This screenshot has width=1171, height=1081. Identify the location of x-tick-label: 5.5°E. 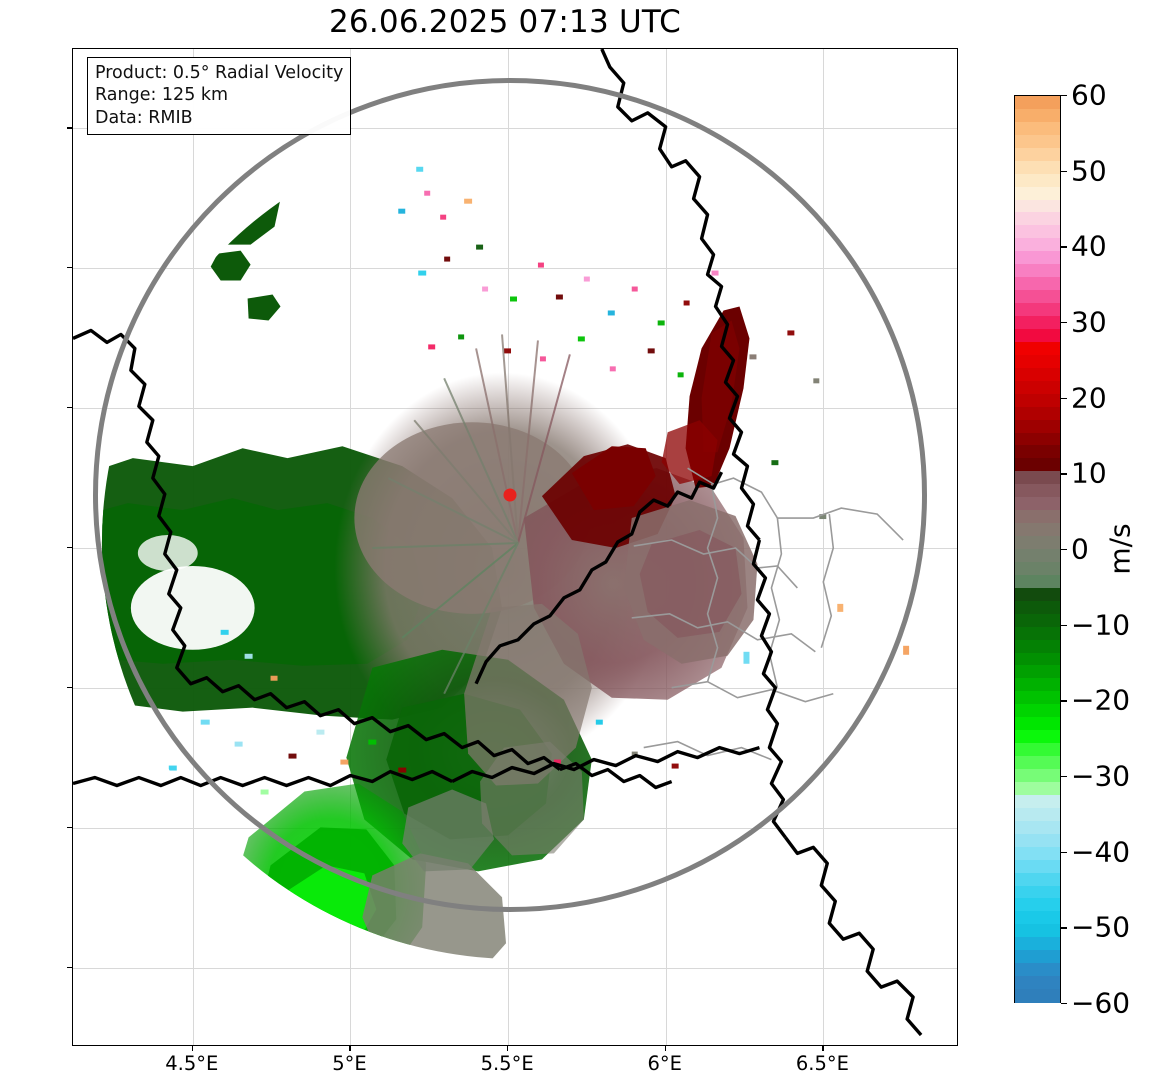
(507, 1063).